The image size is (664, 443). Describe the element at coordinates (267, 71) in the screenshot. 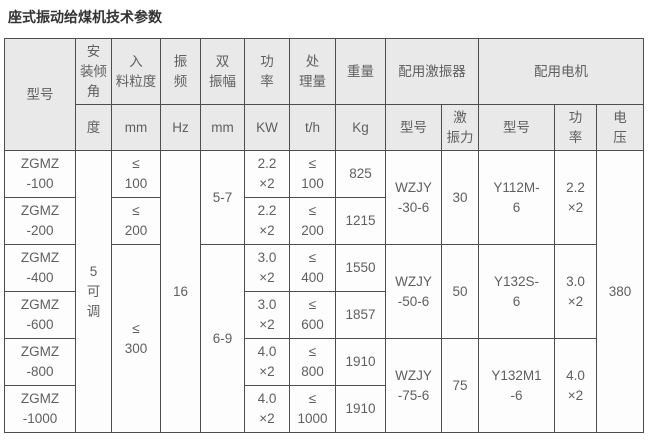

I see `header-power: 功 率` at that location.